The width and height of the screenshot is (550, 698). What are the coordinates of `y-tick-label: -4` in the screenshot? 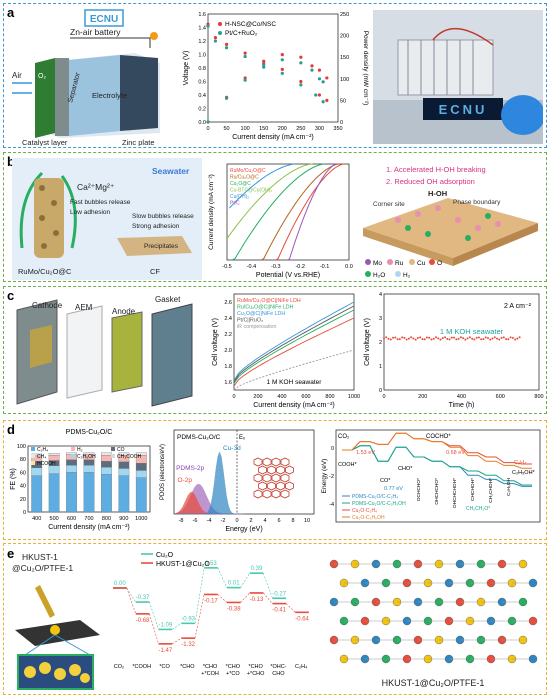 It's located at (331, 505).